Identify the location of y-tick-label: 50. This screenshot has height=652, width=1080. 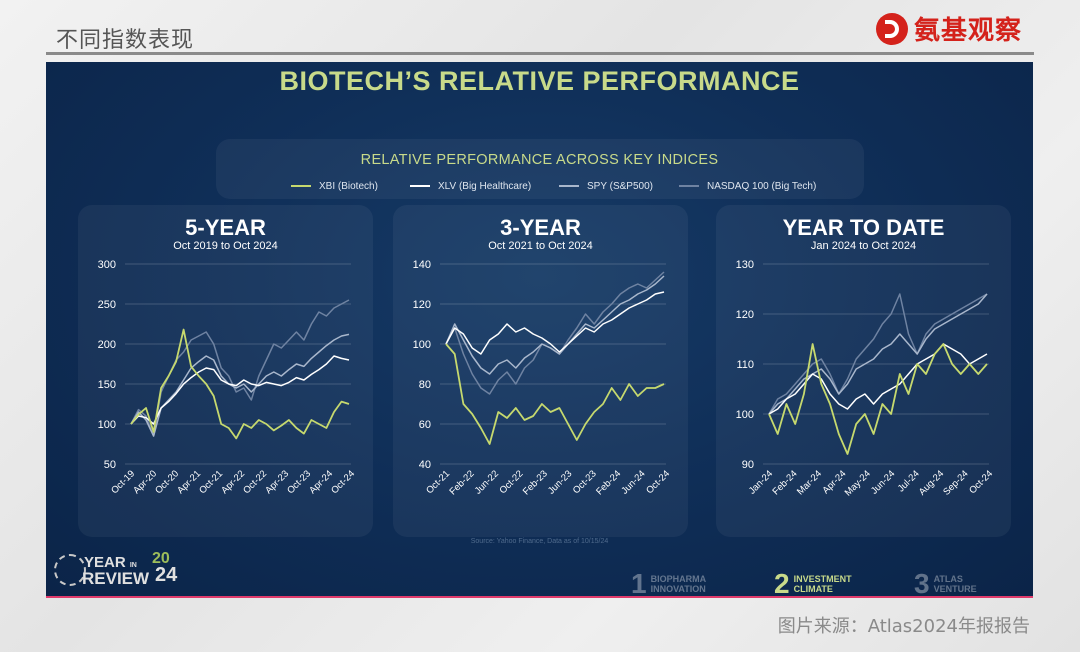
(110, 465).